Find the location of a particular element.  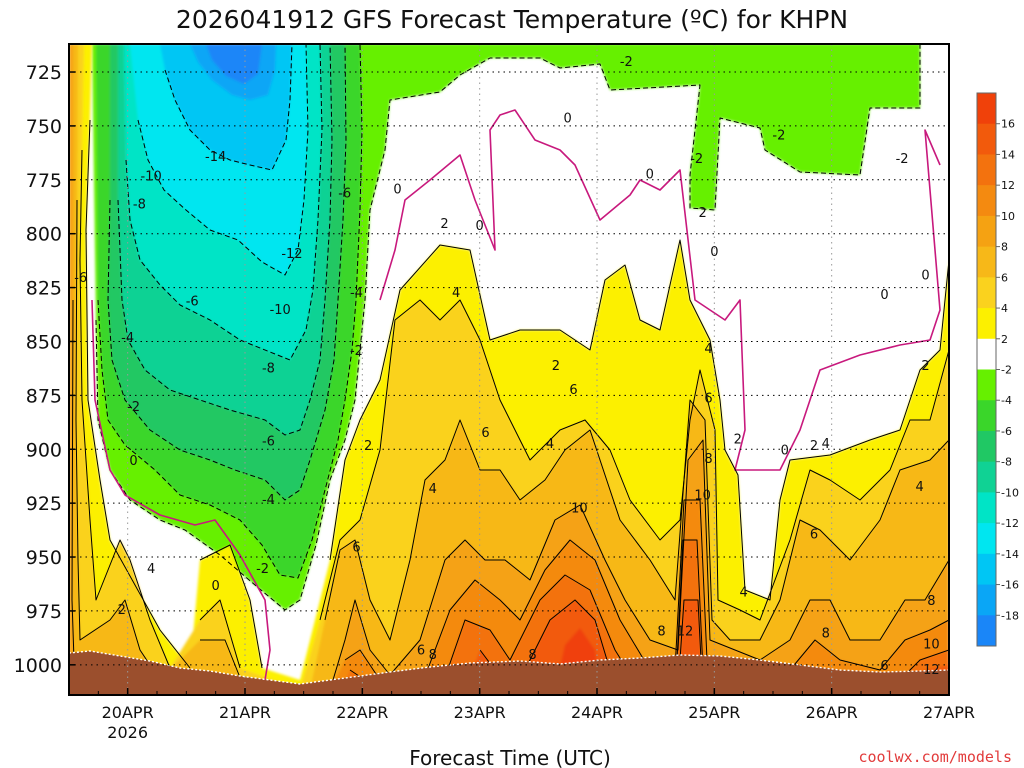

y-tick-label: 800 is located at coordinates (44, 235).